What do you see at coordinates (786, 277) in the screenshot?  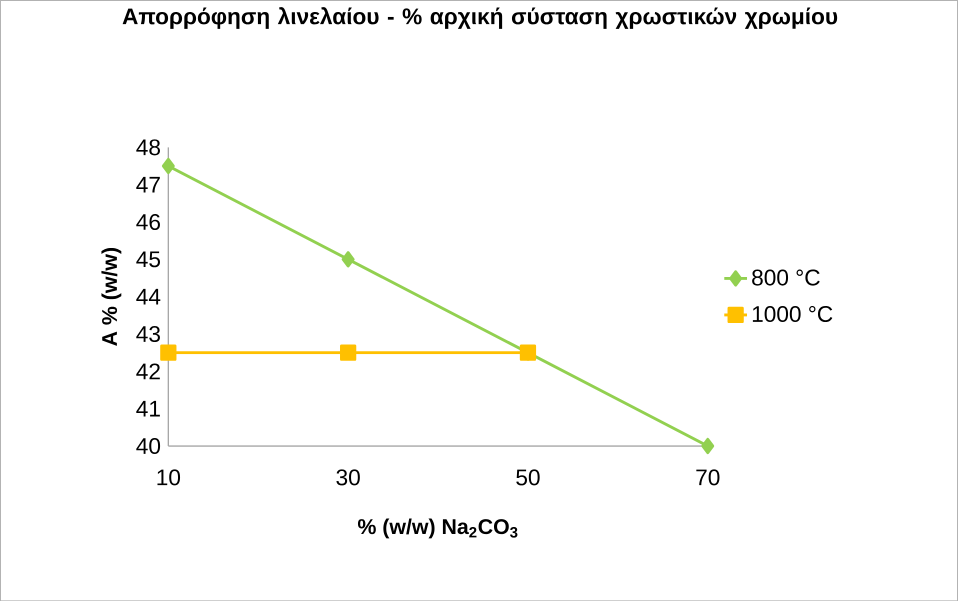 I see `legend-label: 800 °C` at bounding box center [786, 277].